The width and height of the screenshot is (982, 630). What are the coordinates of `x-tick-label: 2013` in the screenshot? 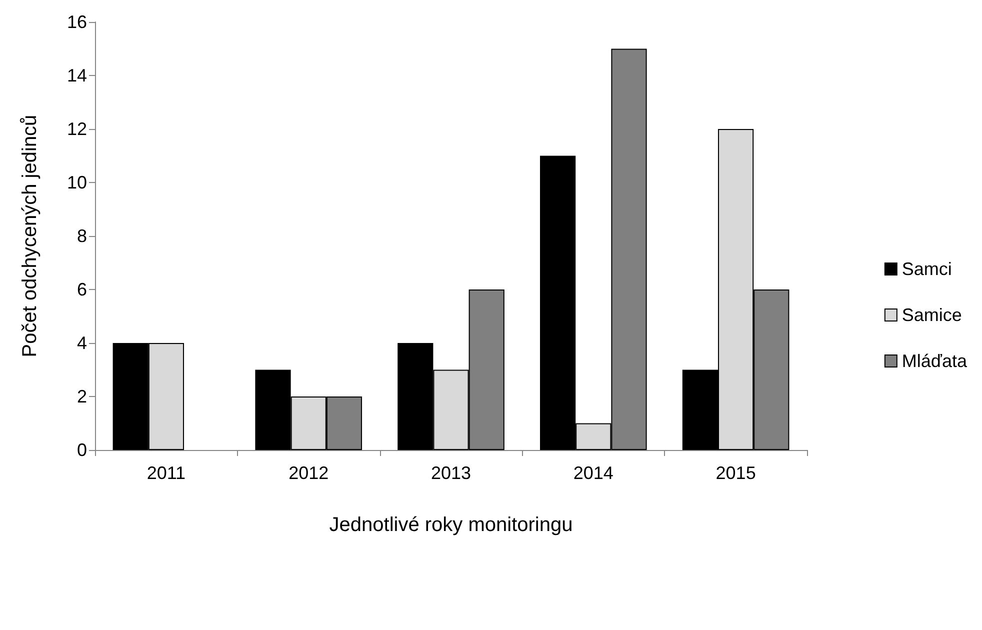 It's located at (451, 473).